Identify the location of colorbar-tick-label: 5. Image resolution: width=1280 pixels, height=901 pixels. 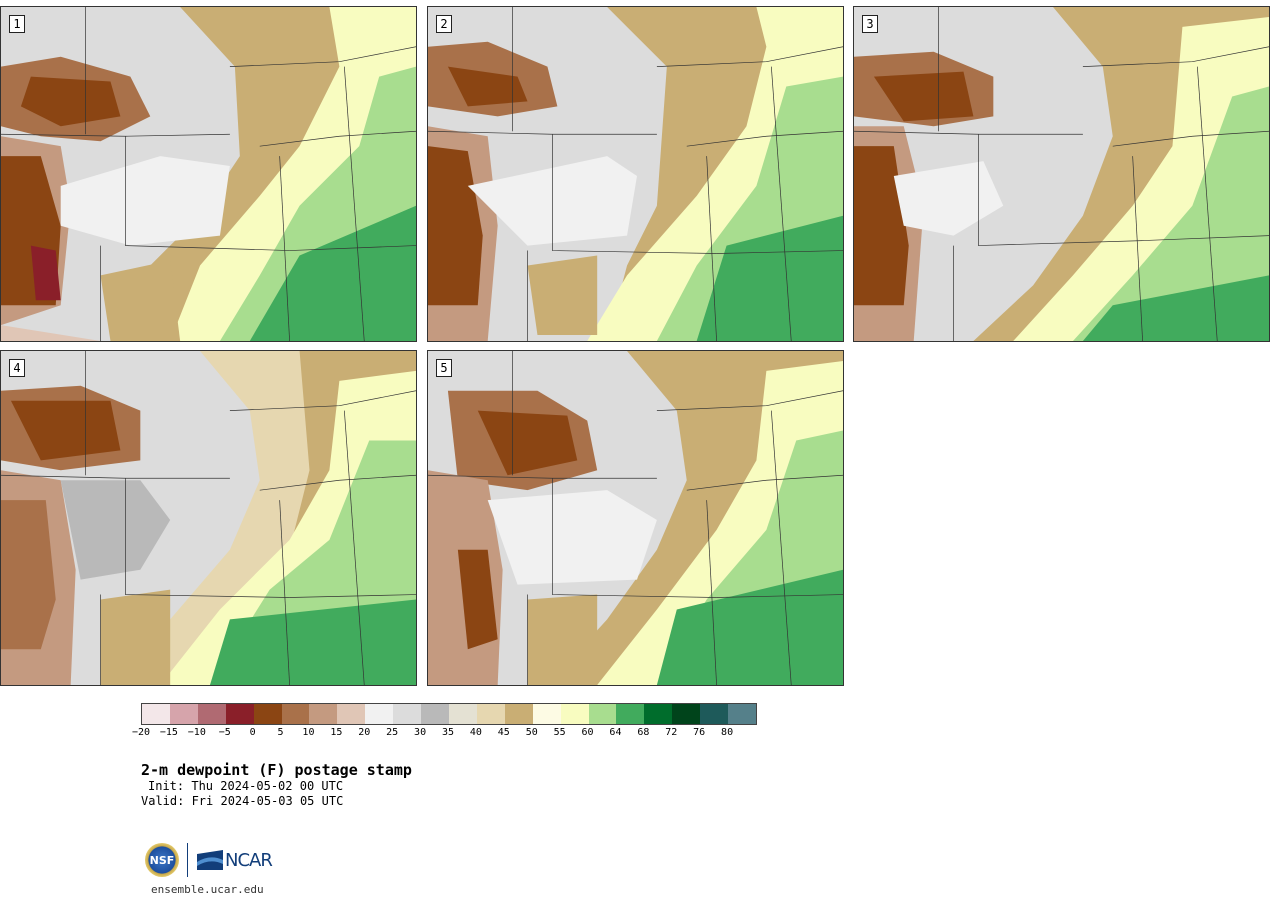
(280, 732).